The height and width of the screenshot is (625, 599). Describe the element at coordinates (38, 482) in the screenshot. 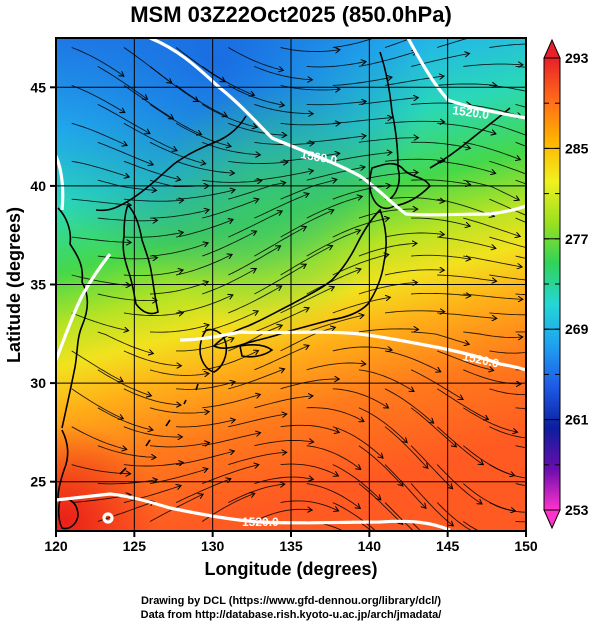

I see `y-tick-label: 25` at that location.